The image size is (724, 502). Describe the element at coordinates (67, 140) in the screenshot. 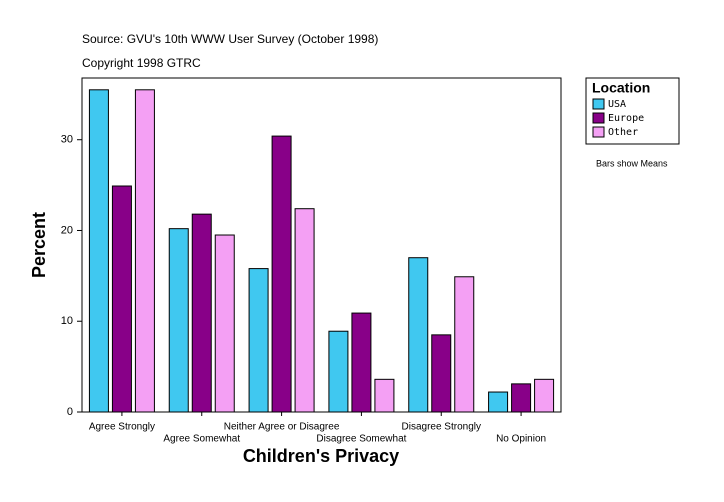

I see `y-tick-label: 30` at that location.